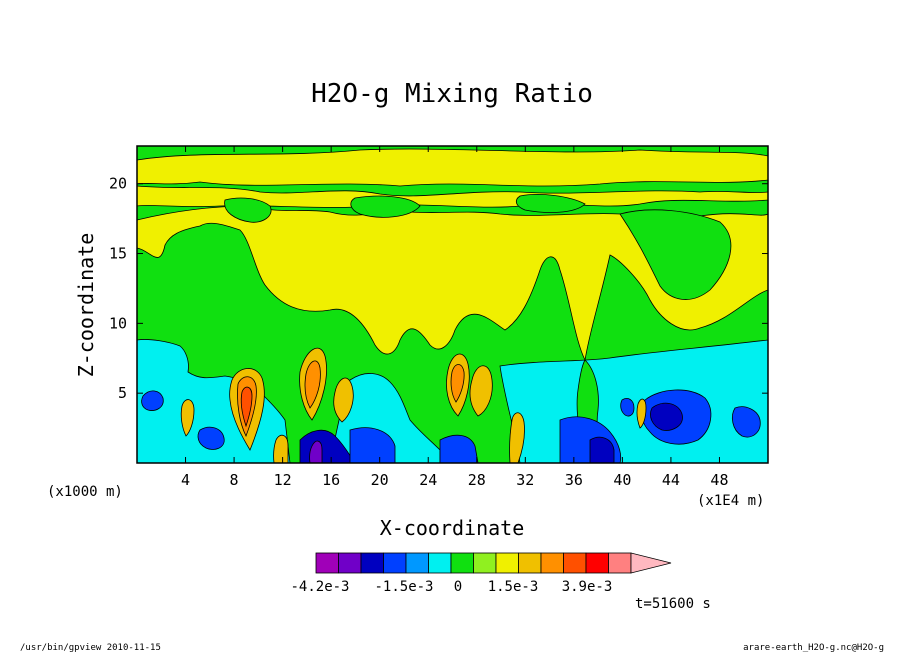 The height and width of the screenshot is (654, 904). Describe the element at coordinates (813, 648) in the screenshot. I see `footer-right-note: arare-earth_H2O-g.nc@H2O-g` at that location.